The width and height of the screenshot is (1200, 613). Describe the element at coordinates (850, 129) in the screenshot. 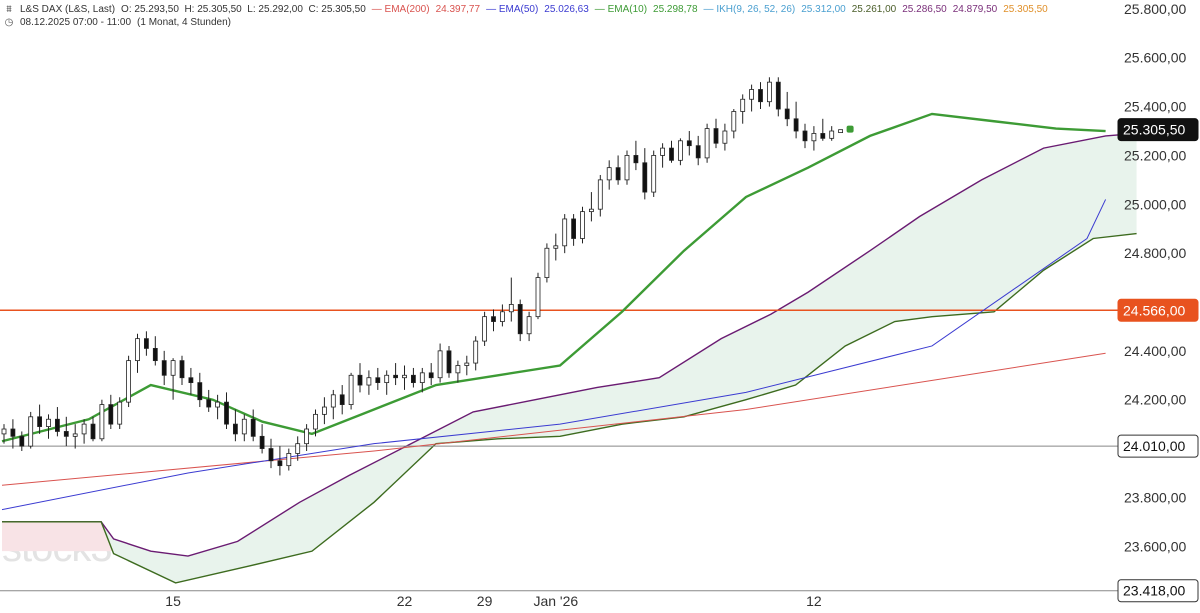

I see `last-price-marker` at that location.